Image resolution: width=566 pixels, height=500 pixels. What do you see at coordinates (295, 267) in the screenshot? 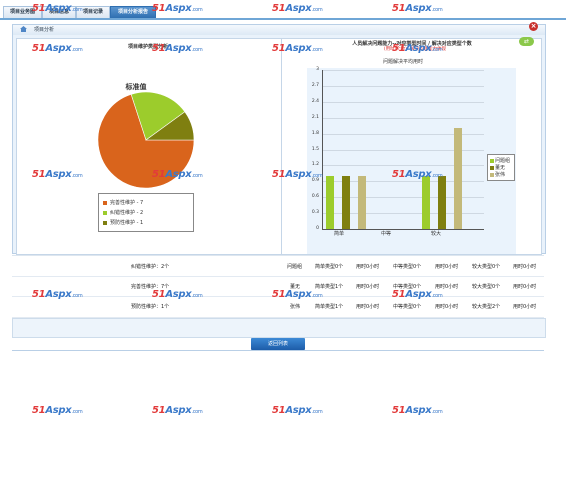
I see `person-cell: 问题组` at bounding box center [295, 267].